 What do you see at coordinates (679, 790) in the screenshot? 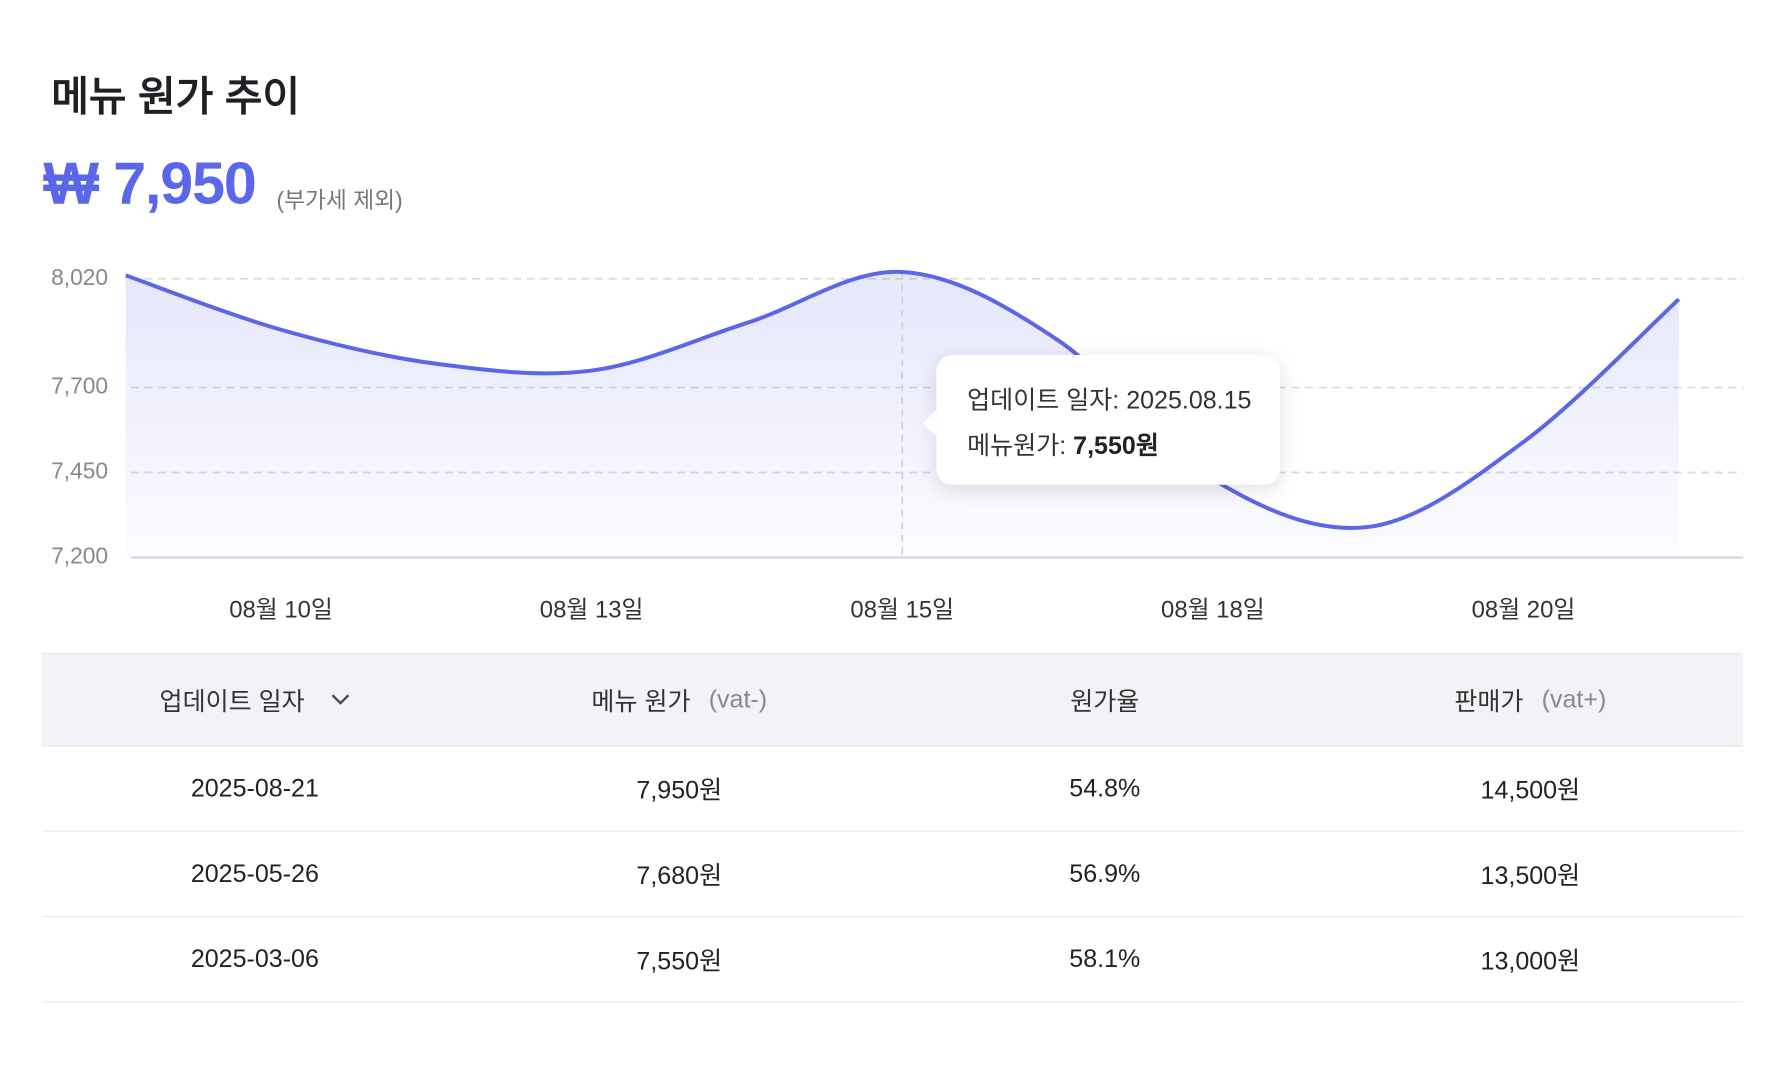
I see `table-cell: 7,950원` at bounding box center [679, 790].